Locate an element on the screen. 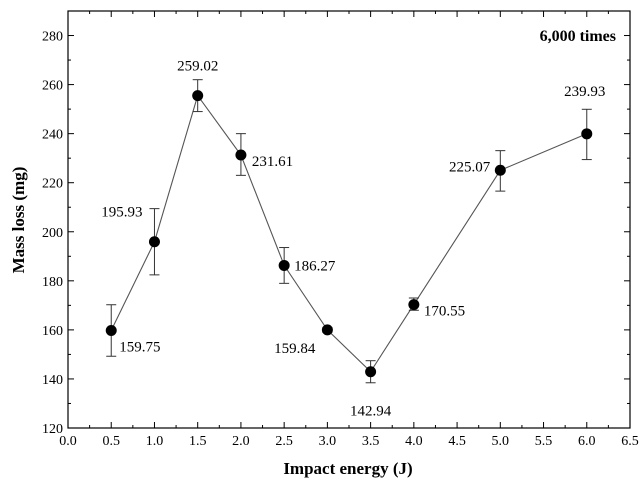  x-tick-label: 4.5 is located at coordinates (457, 441).